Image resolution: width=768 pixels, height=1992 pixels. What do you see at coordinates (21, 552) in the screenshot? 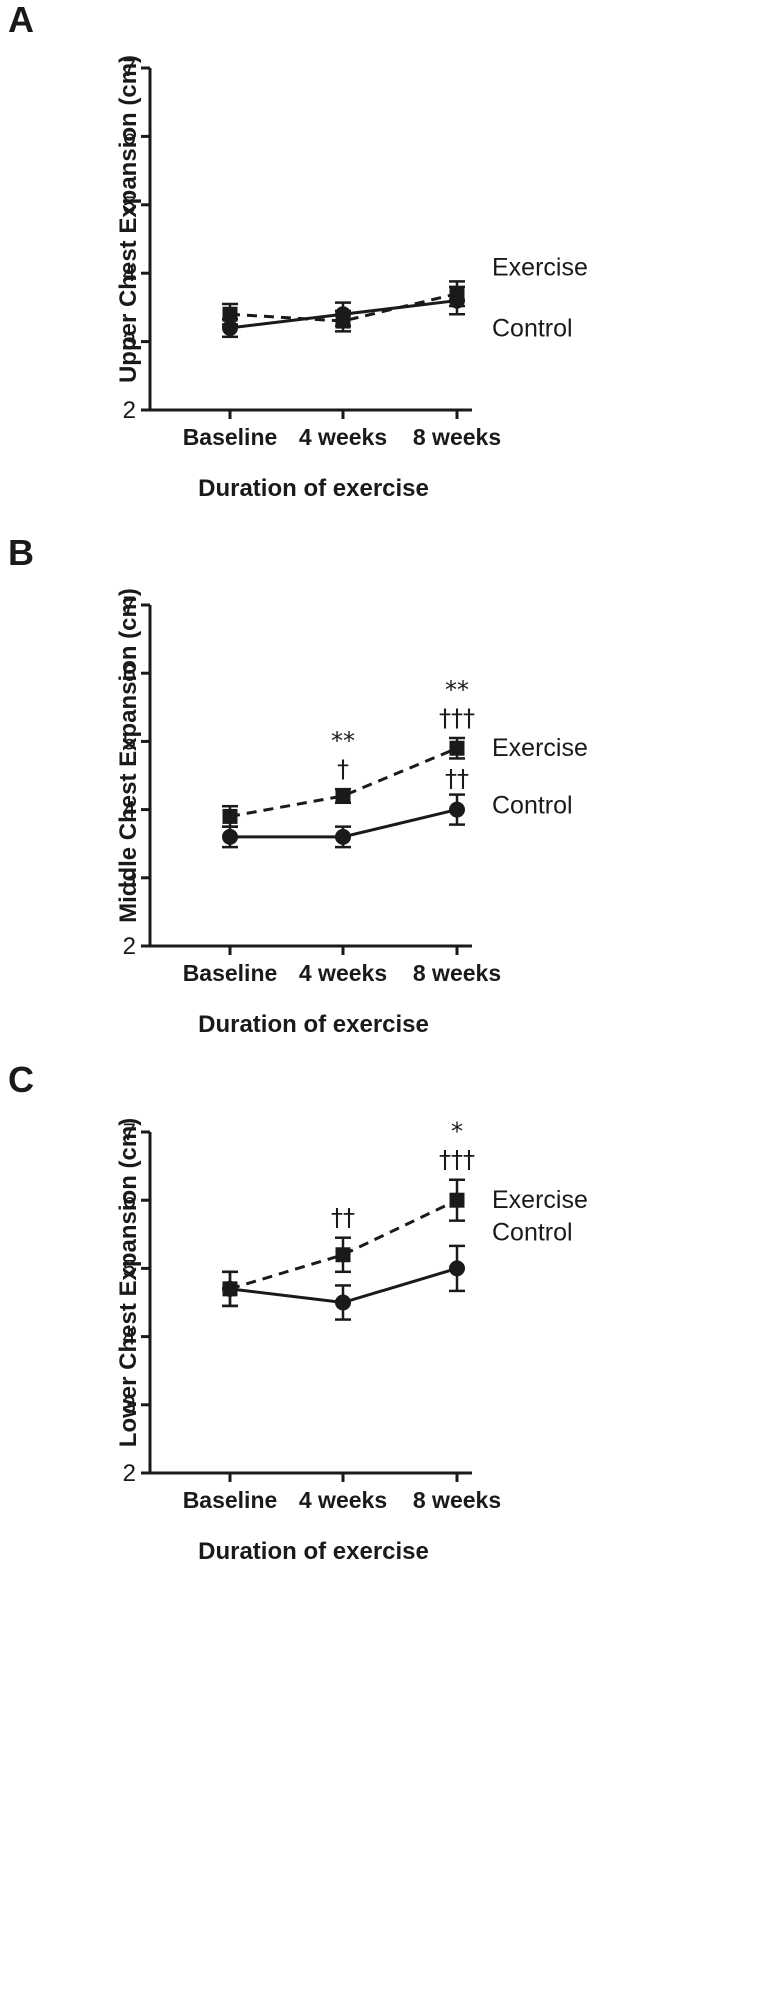
I see `panel-letter: B` at bounding box center [21, 552].